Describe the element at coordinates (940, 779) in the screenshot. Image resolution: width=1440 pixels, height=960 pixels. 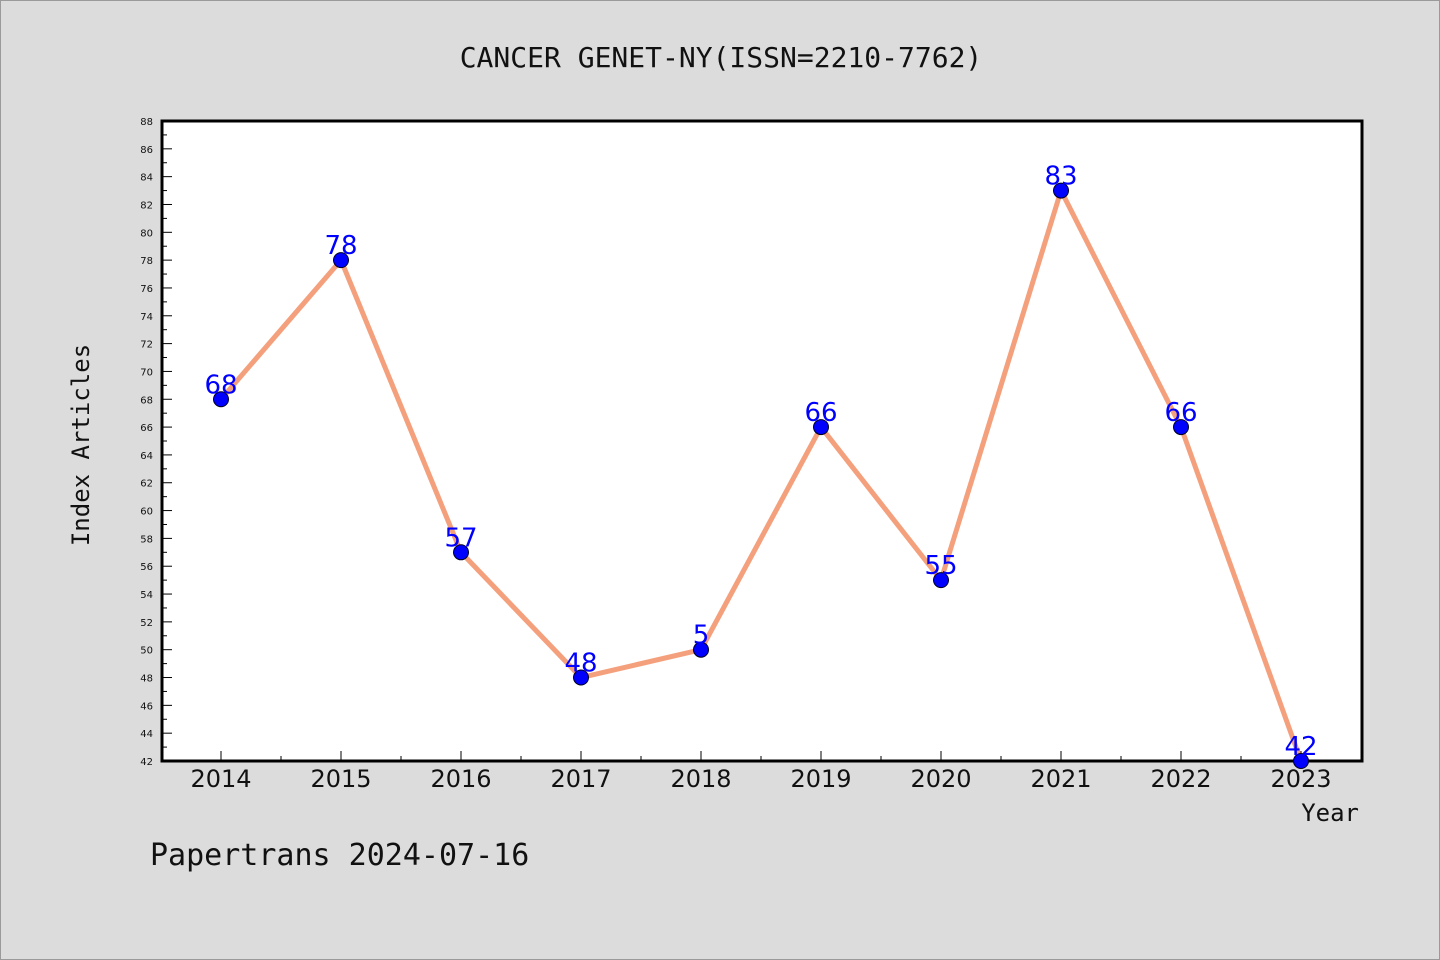
I see `x-tick-label: 2020` at that location.